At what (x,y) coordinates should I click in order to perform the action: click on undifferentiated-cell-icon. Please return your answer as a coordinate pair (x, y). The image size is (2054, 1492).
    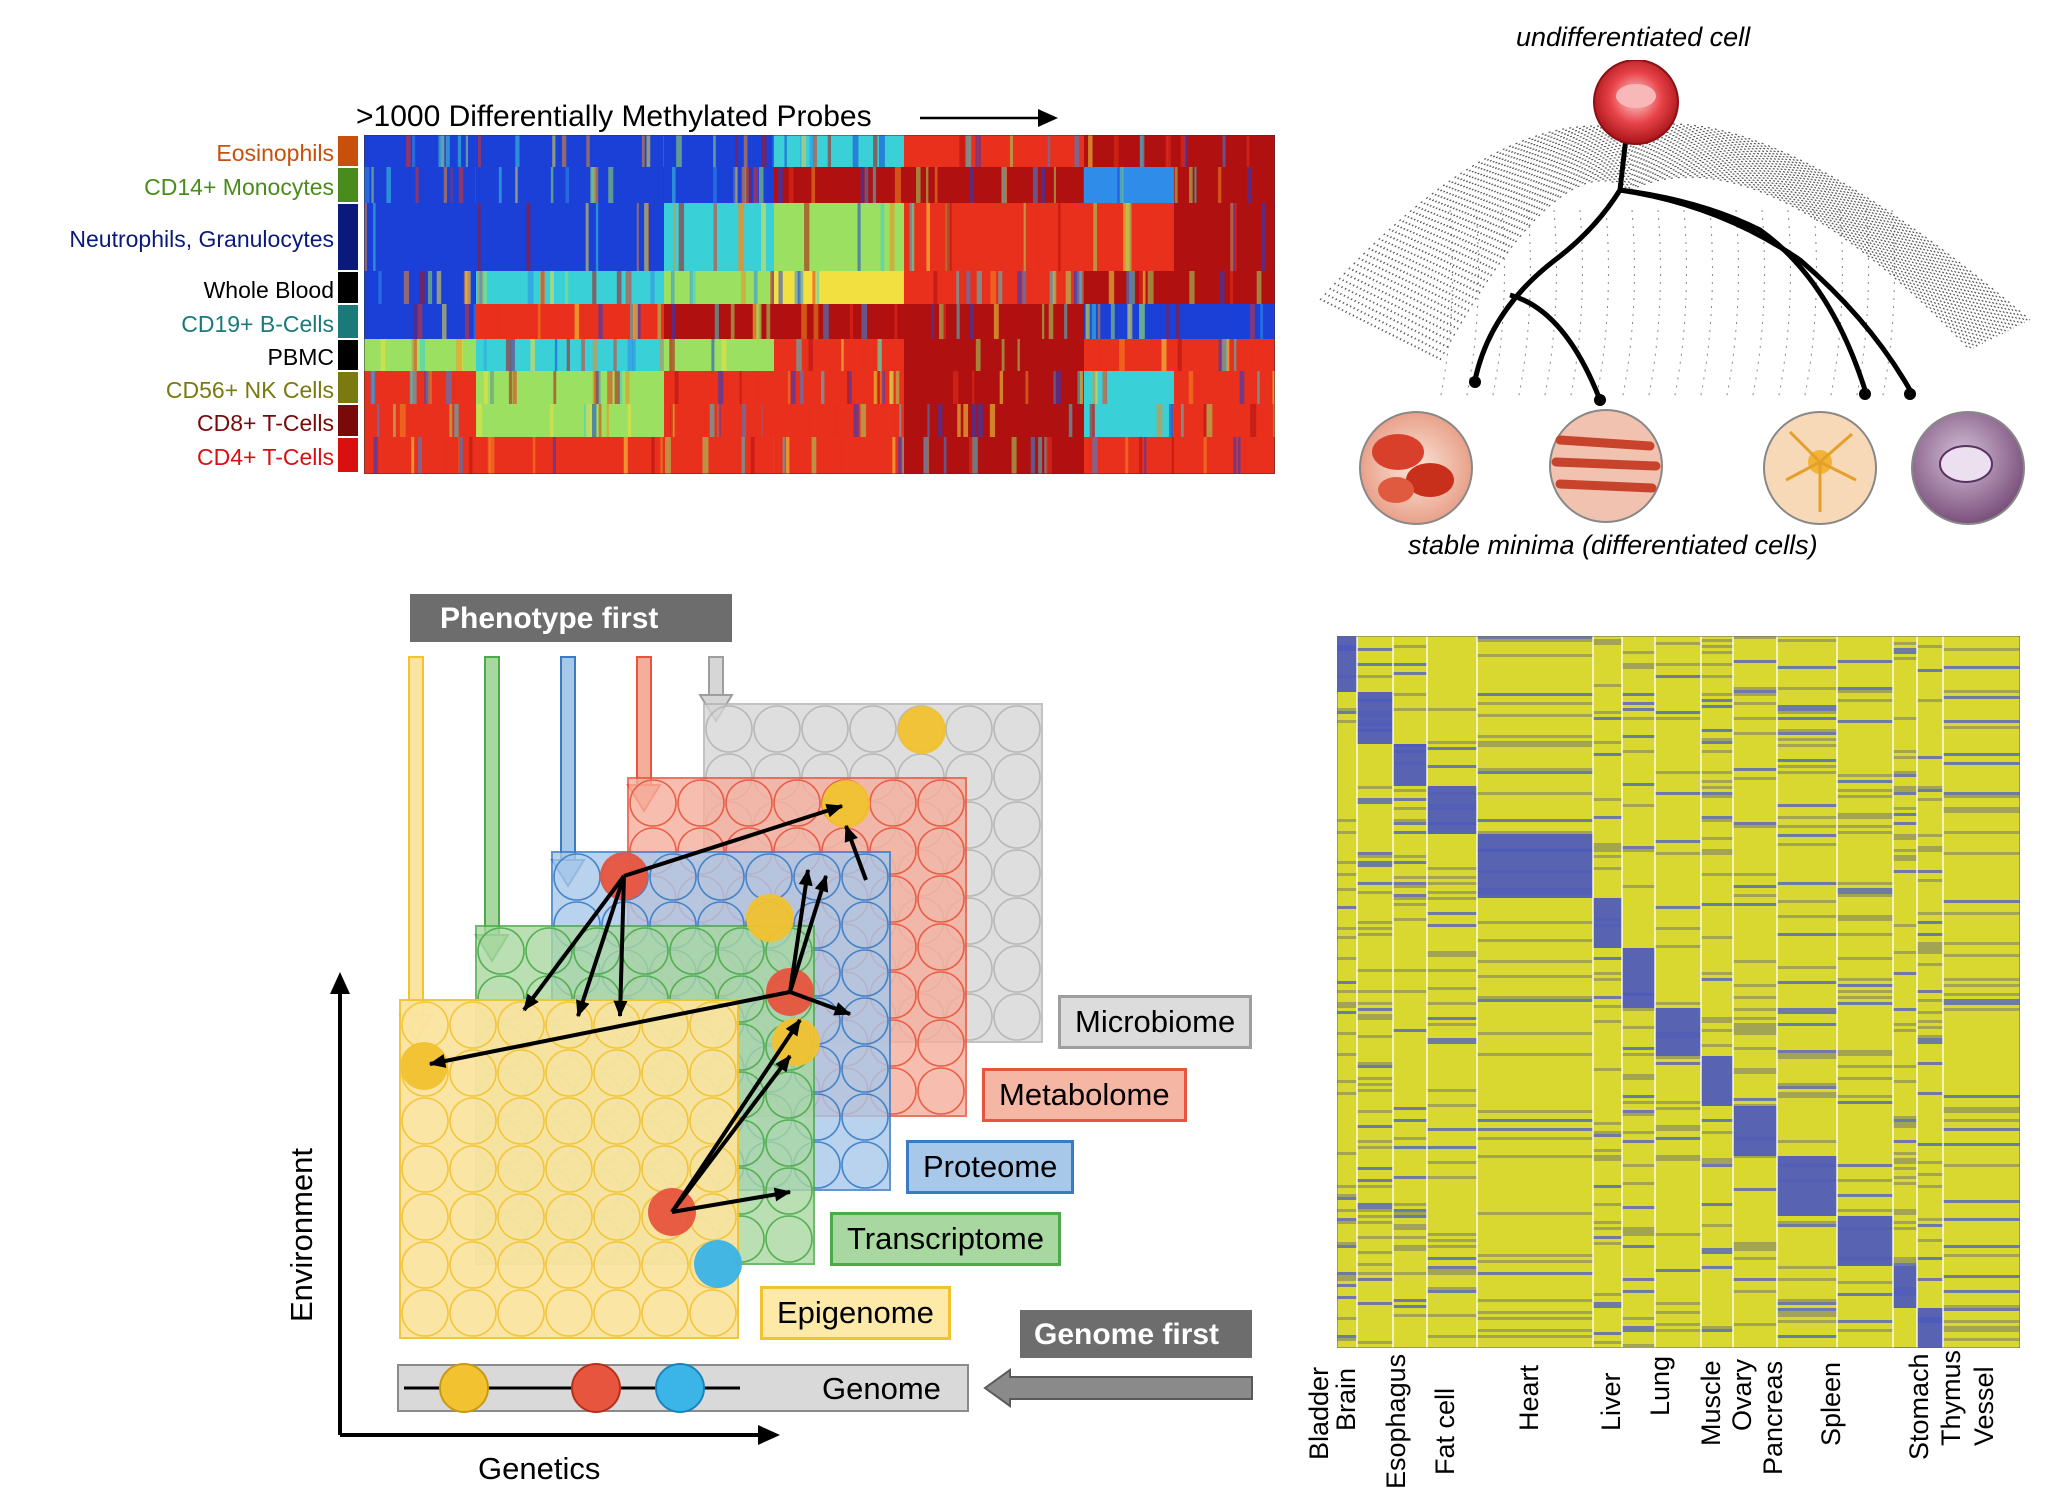
    Looking at the image, I should click on (1636, 102).